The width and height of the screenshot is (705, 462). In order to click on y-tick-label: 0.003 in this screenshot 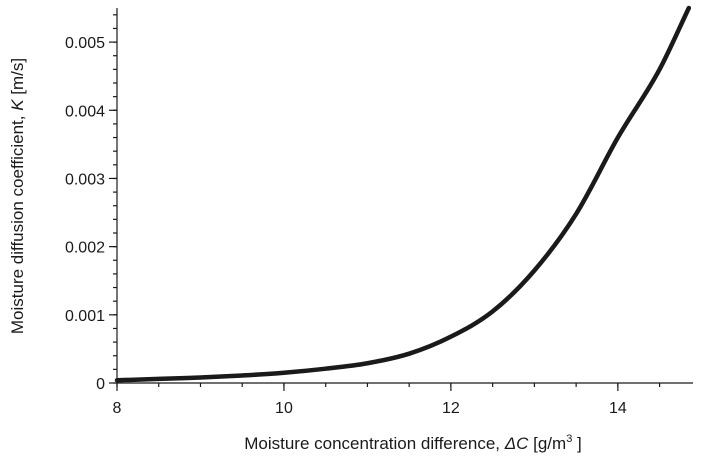, I will do `click(85, 179)`.